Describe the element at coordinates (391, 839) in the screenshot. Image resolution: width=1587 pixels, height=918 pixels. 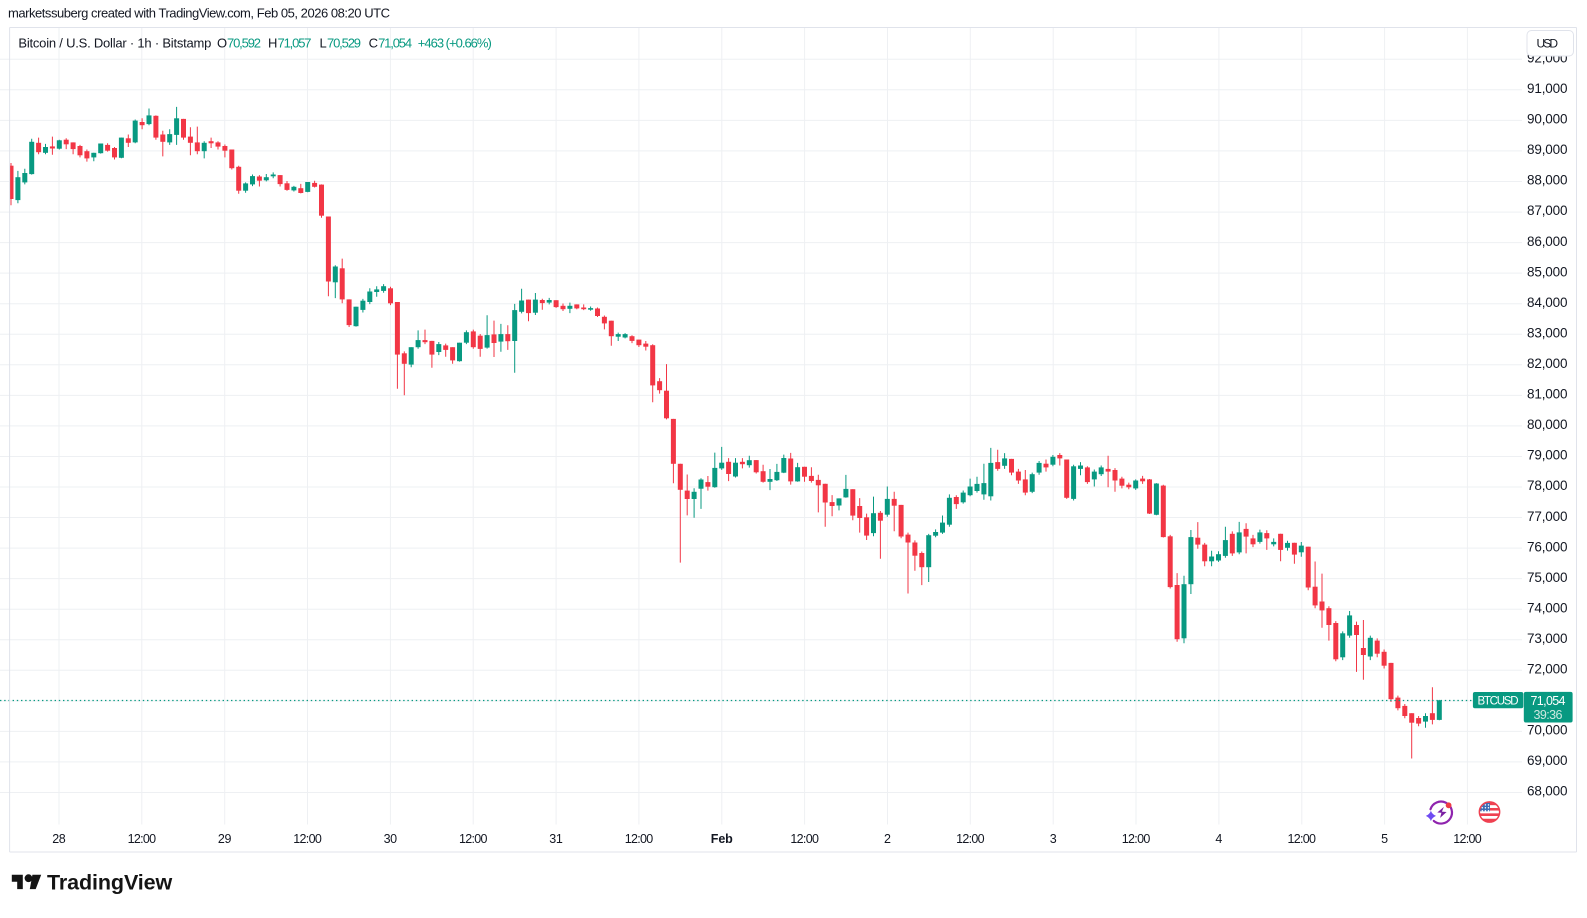
I see `svg-text: 30` at that location.